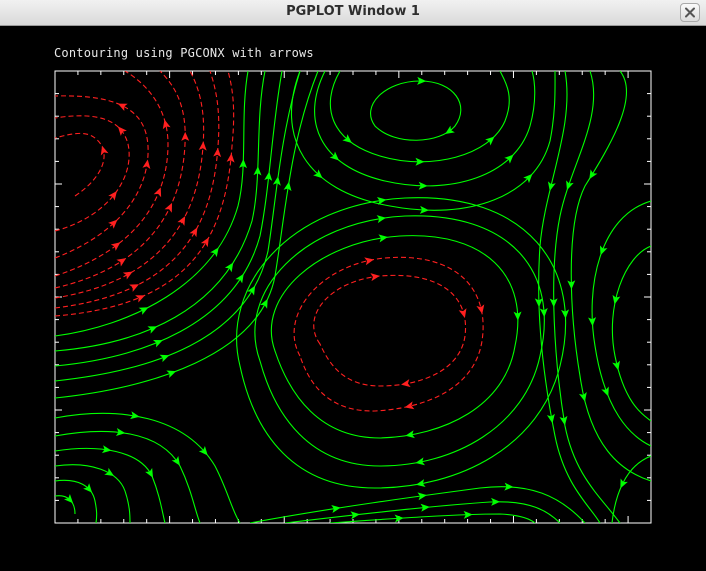 This screenshot has width=706, height=571. I want to click on close-button, so click(690, 12).